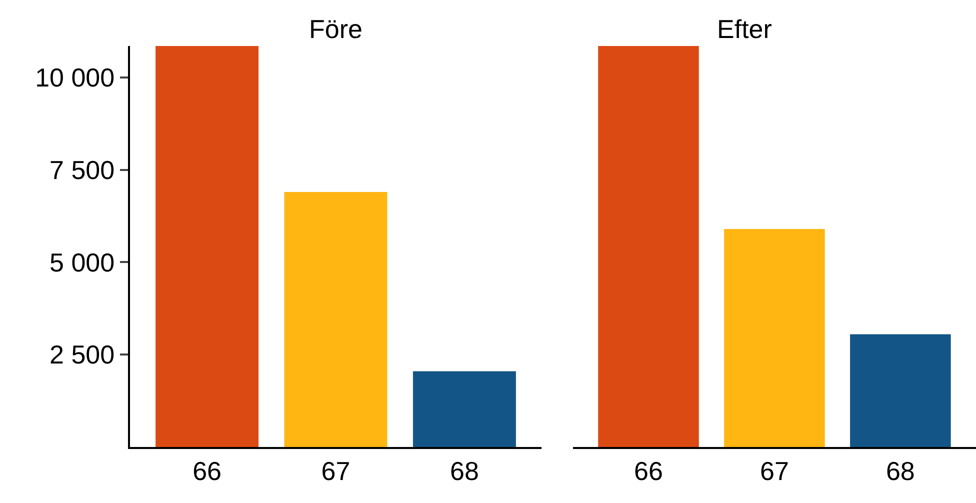  Describe the element at coordinates (744, 29) in the screenshot. I see `chart-title: Efter` at that location.